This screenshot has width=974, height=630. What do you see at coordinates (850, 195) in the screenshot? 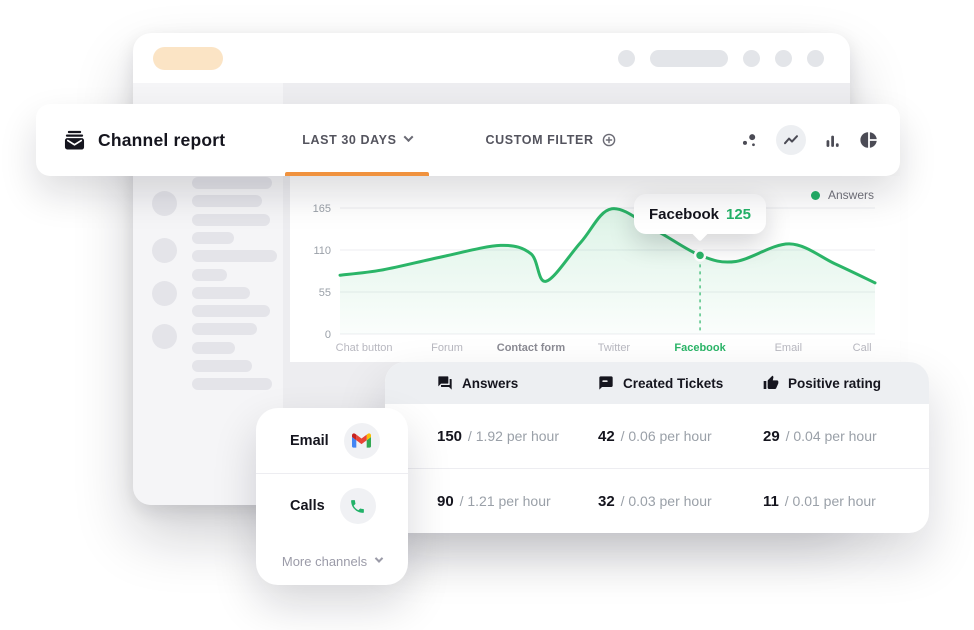
I see `legend-label: Answers` at bounding box center [850, 195].